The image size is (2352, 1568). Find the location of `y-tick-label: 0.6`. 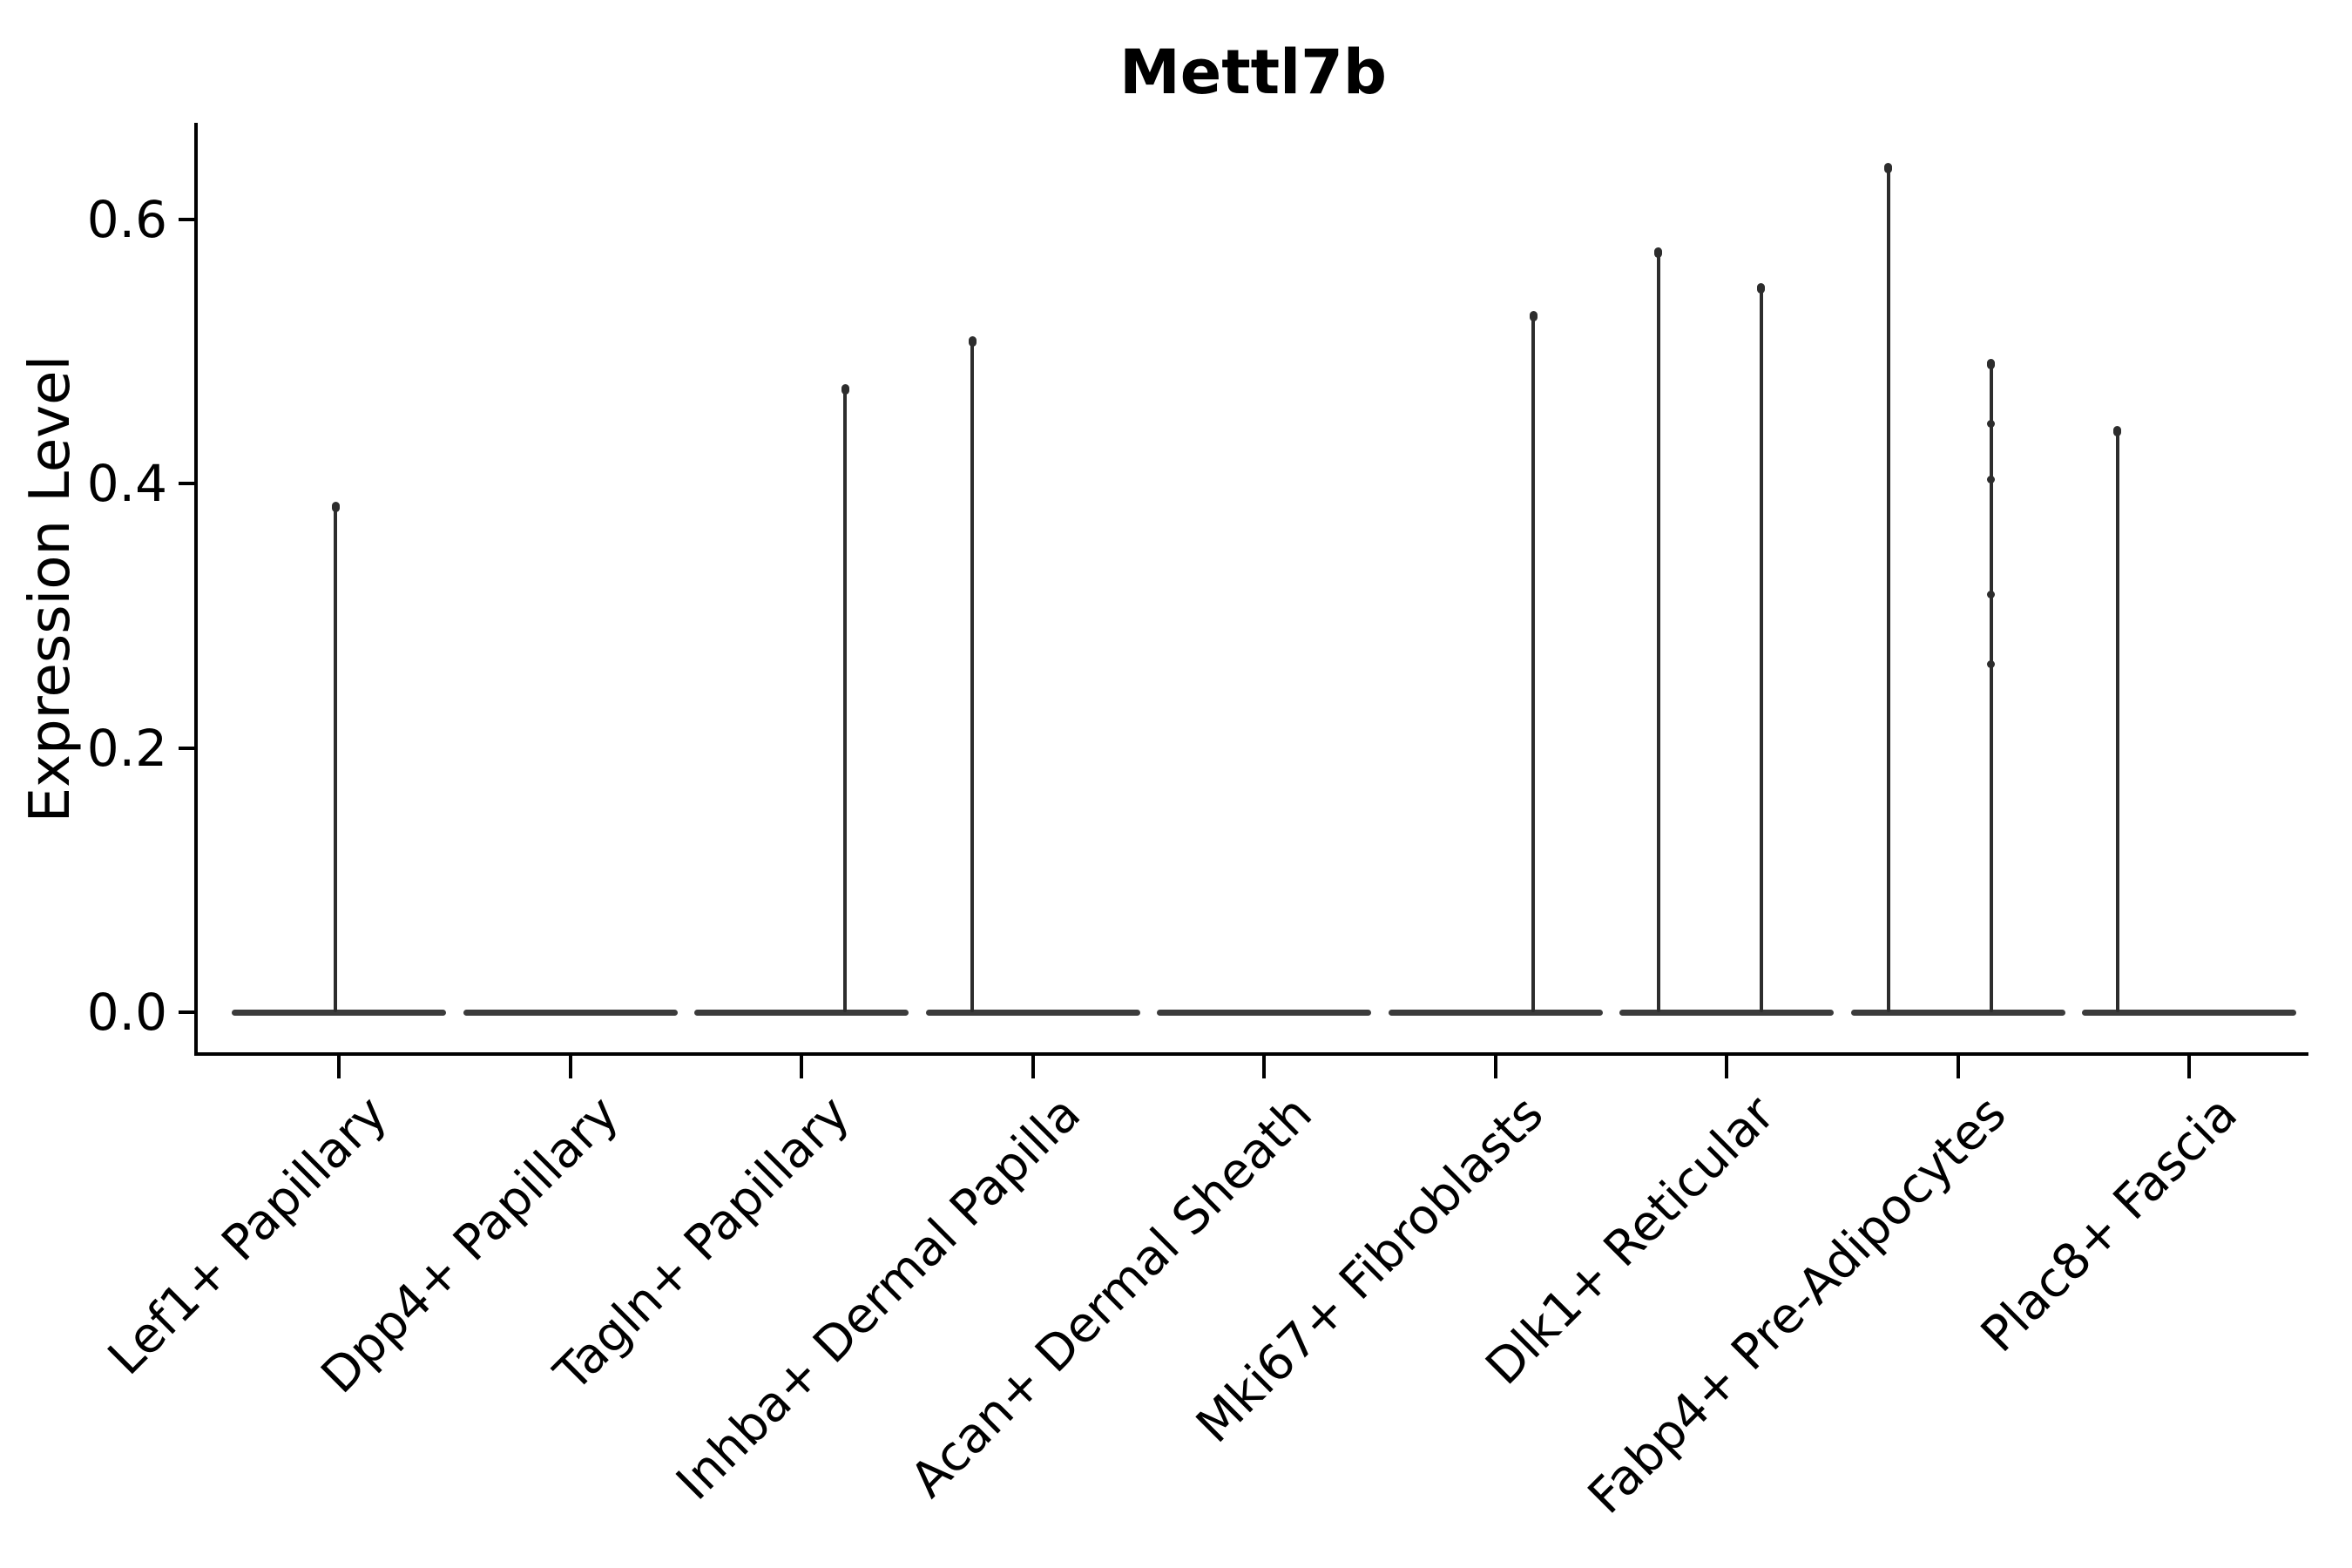

y-tick-label: 0.6 is located at coordinates (126, 219).